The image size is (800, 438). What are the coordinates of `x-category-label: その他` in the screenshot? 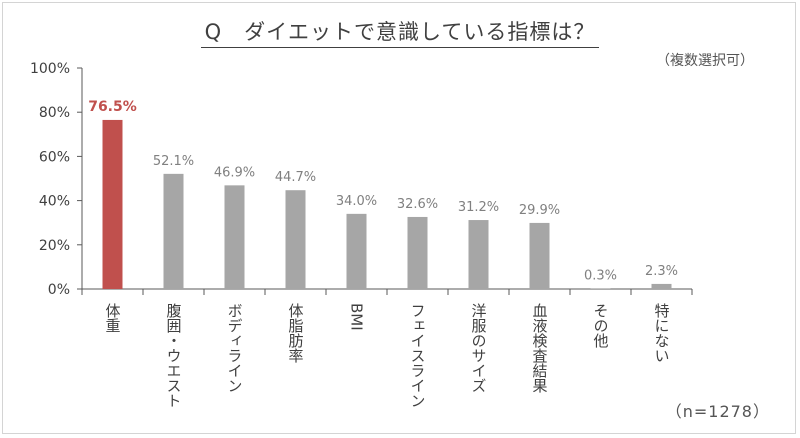 It's located at (601, 326).